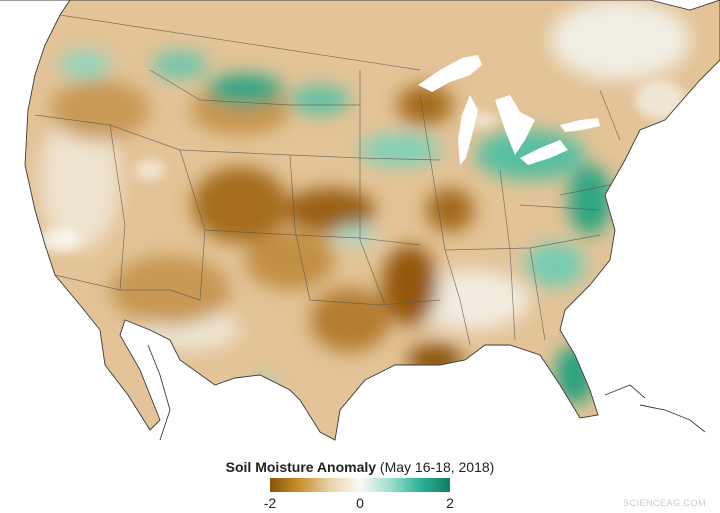 This screenshot has height=513, width=720. What do you see at coordinates (301, 467) in the screenshot?
I see `legend-title-bold: Soil Moisture Anomaly` at bounding box center [301, 467].